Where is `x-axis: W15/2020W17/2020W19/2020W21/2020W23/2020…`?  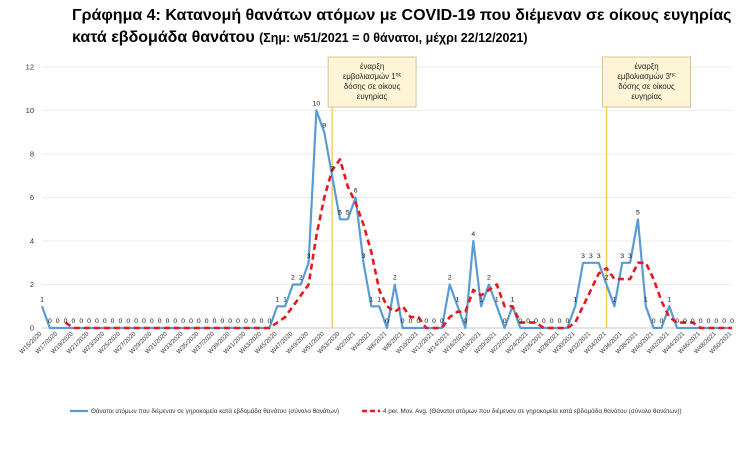 x-axis: W15/2020W17/2020W19/2020W21/2020W23/2020… is located at coordinates (376, 341).